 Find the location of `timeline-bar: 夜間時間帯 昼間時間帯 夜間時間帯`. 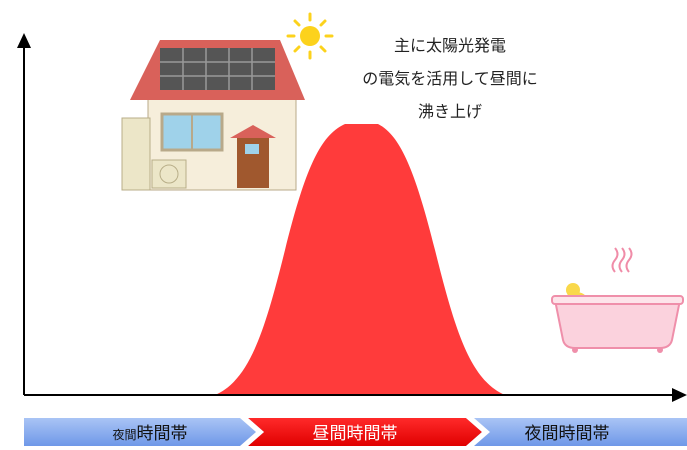

timeline-bar: 夜間時間帯 昼間時間帯 夜間時間帯 is located at coordinates (355, 432).